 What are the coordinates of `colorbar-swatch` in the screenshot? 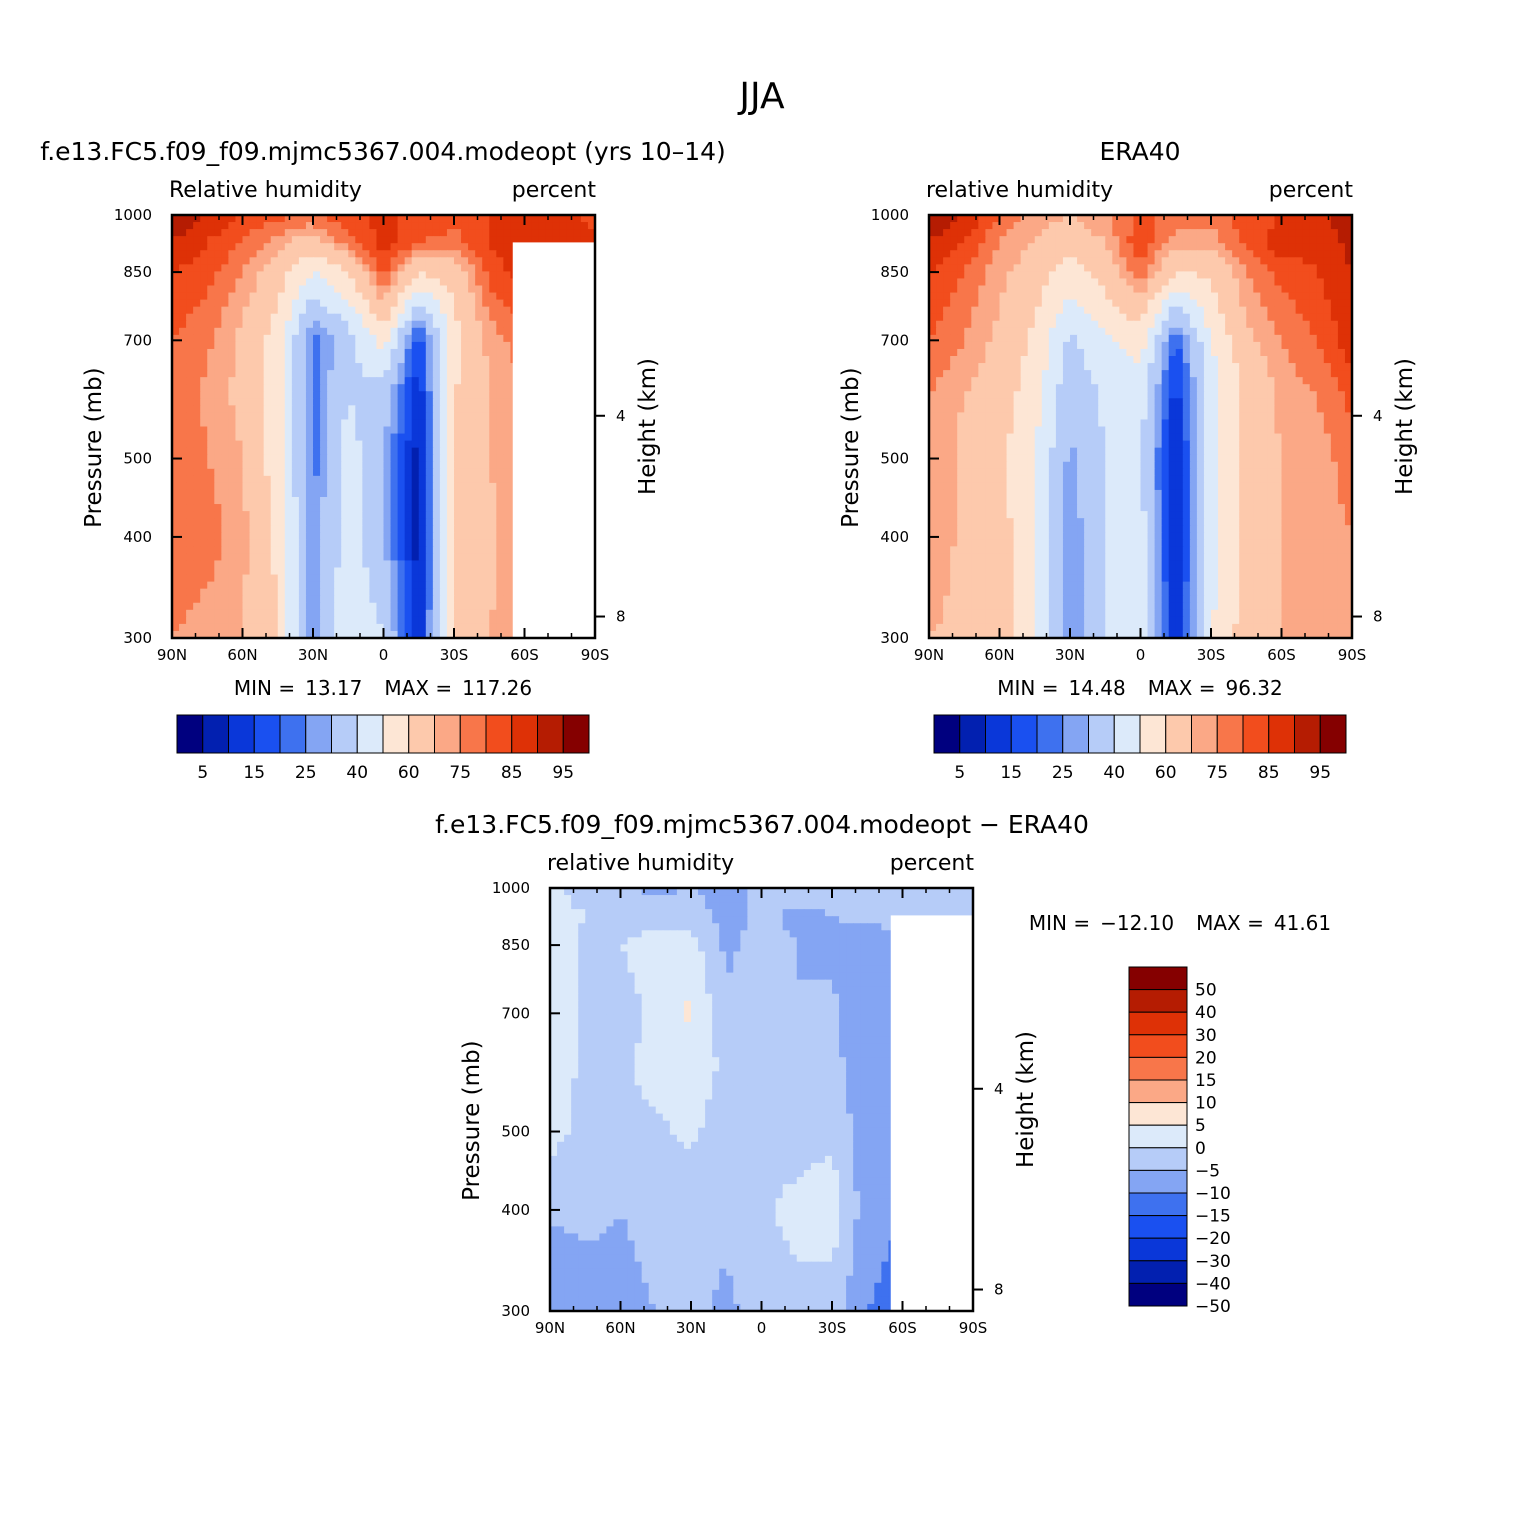 It's located at (190, 734).